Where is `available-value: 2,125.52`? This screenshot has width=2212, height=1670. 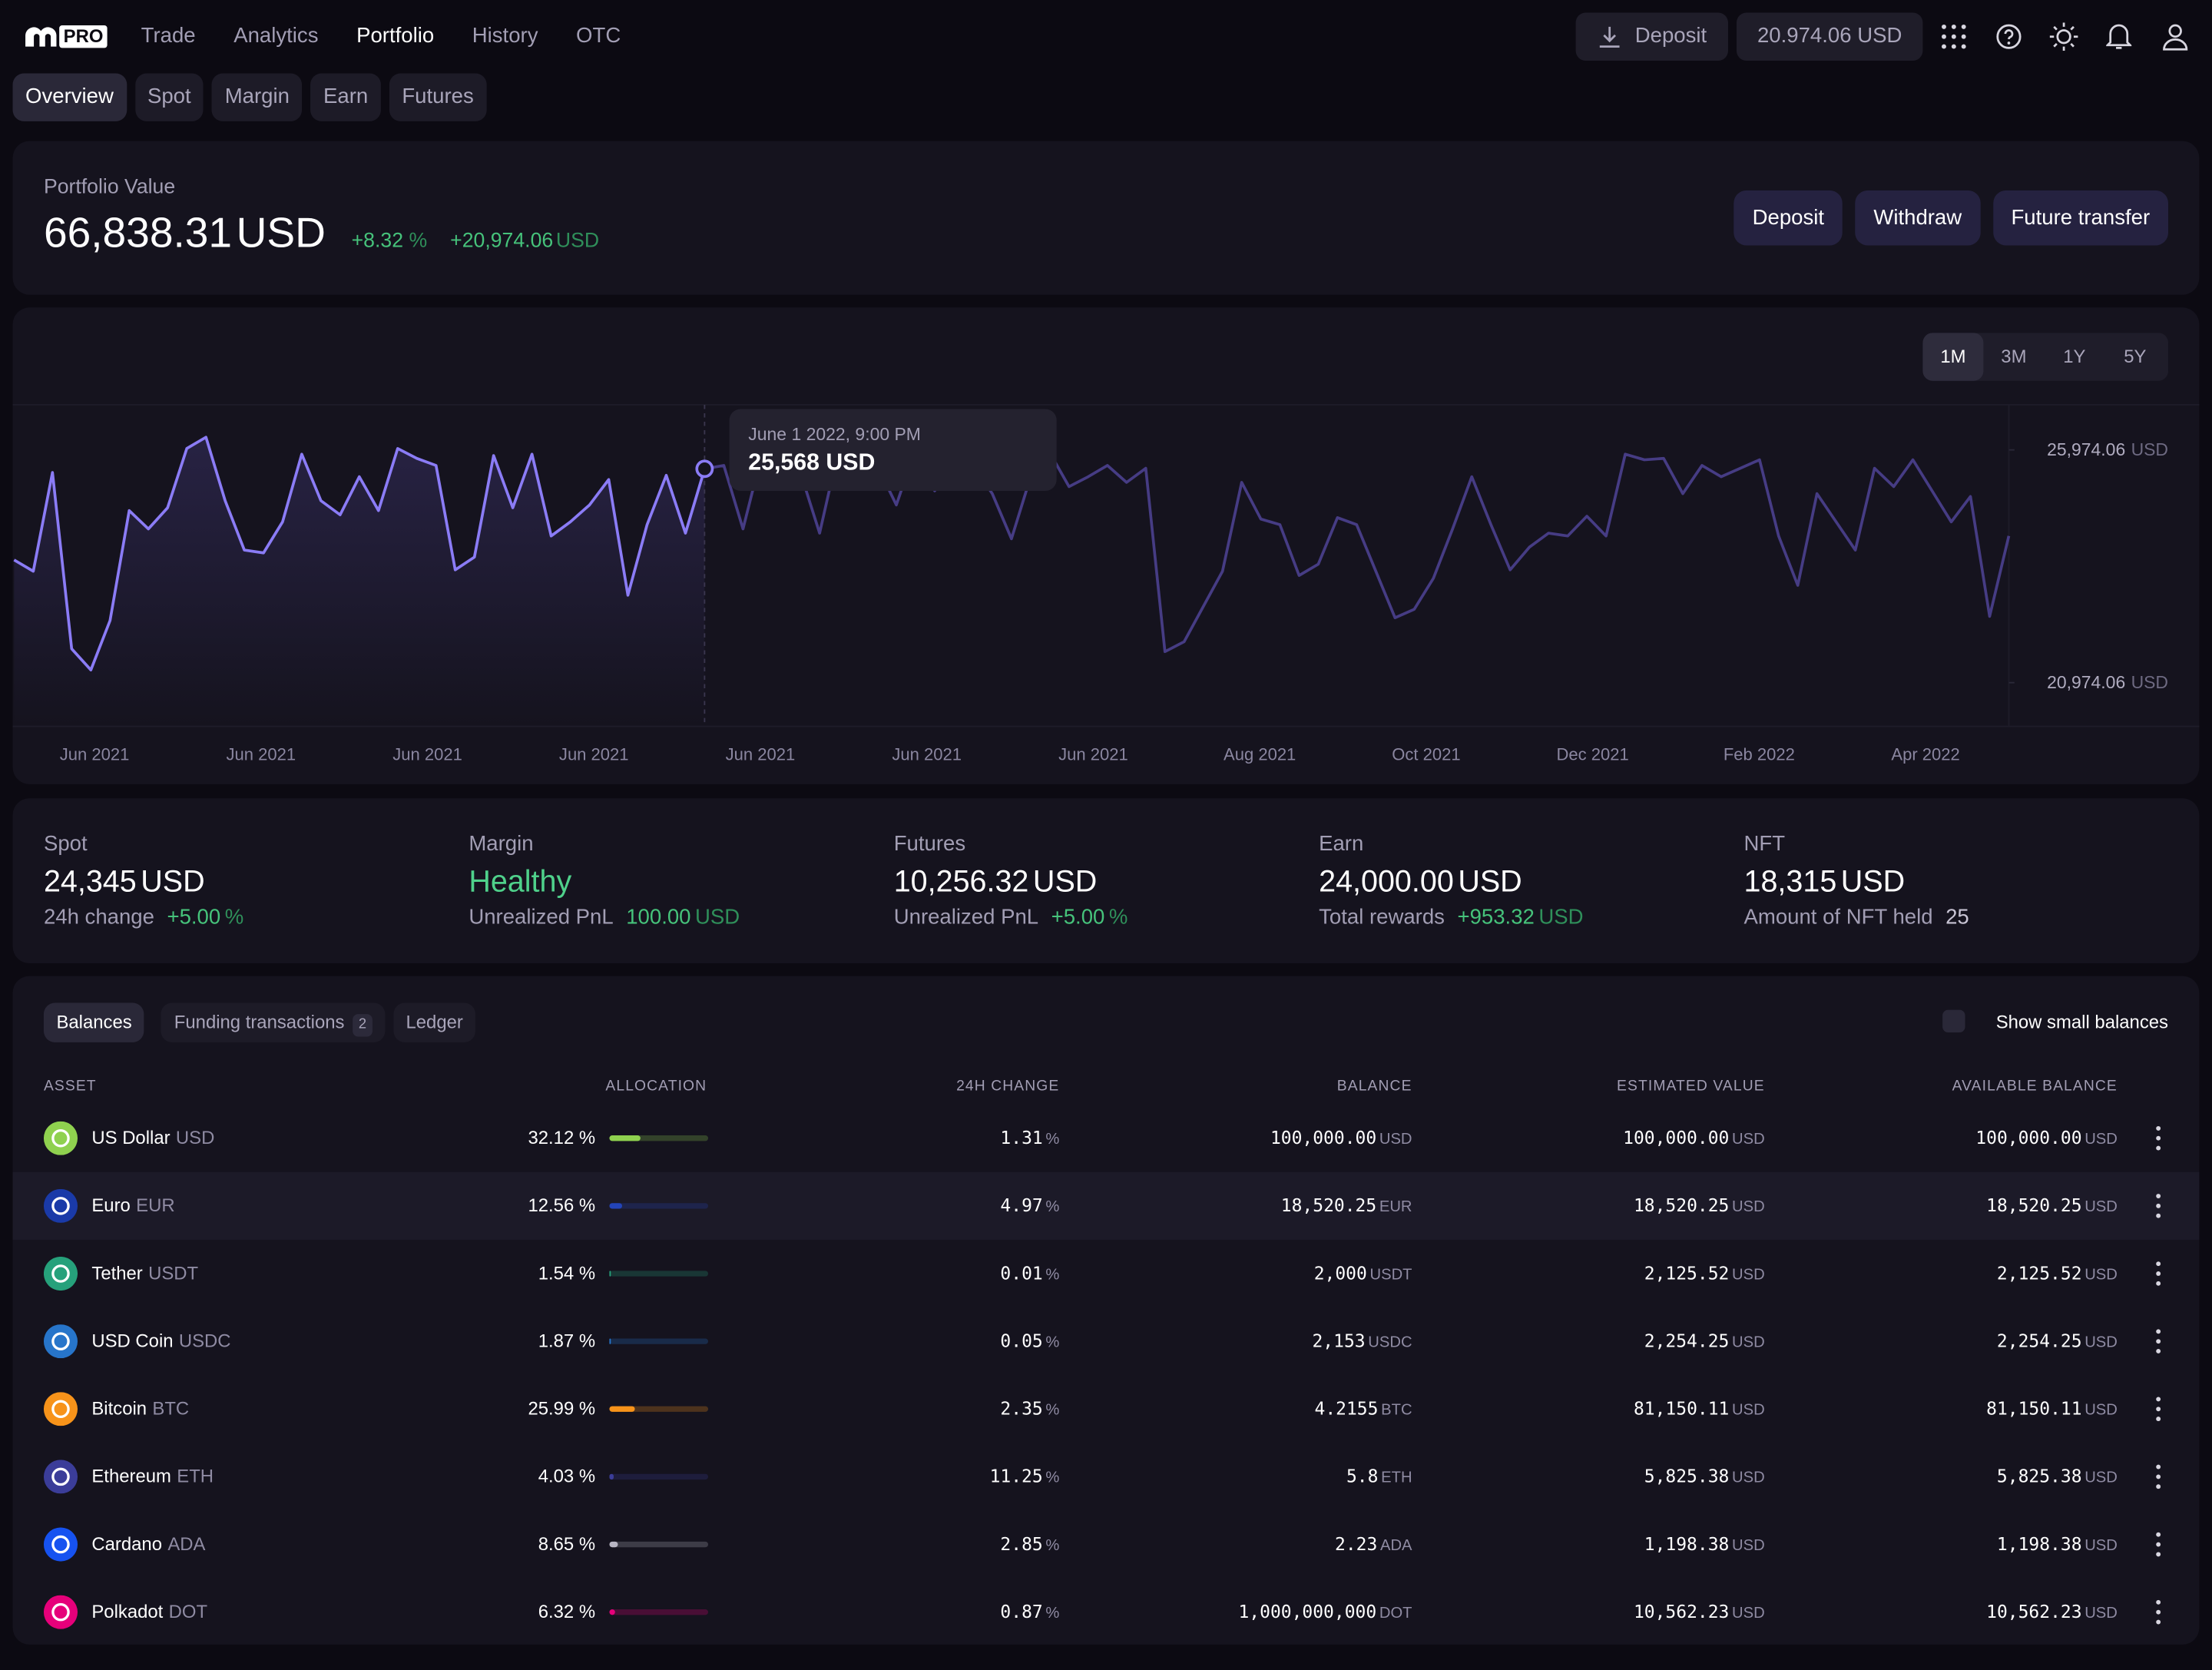 available-value: 2,125.52 is located at coordinates (2039, 1273).